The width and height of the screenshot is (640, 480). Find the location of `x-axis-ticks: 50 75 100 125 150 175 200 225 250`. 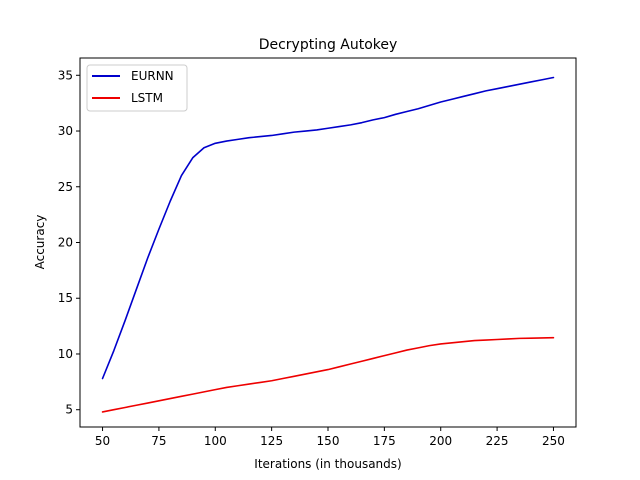

x-axis-ticks: 50 75 100 125 150 175 200 225 250 is located at coordinates (330, 437).